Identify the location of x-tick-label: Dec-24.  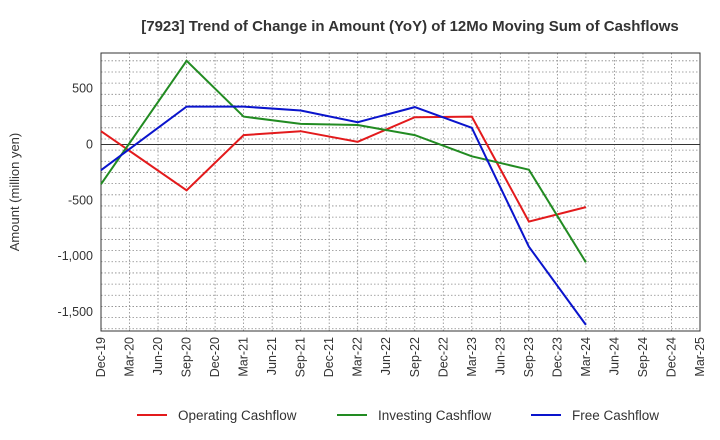
(671, 357).